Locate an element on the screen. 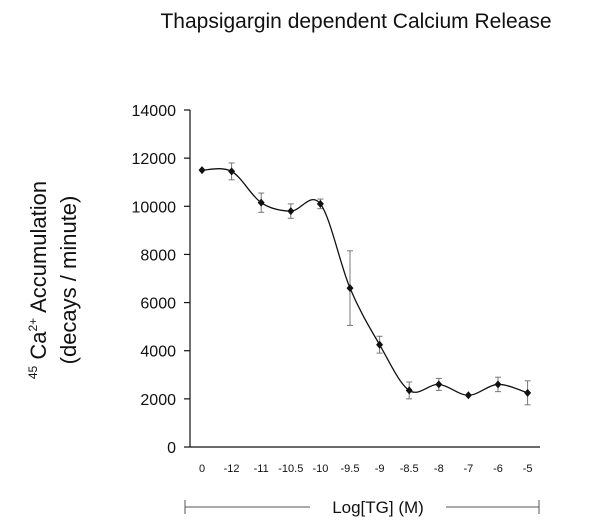 The width and height of the screenshot is (600, 528). y-axis-label-isotope: 45 is located at coordinates (33, 372).